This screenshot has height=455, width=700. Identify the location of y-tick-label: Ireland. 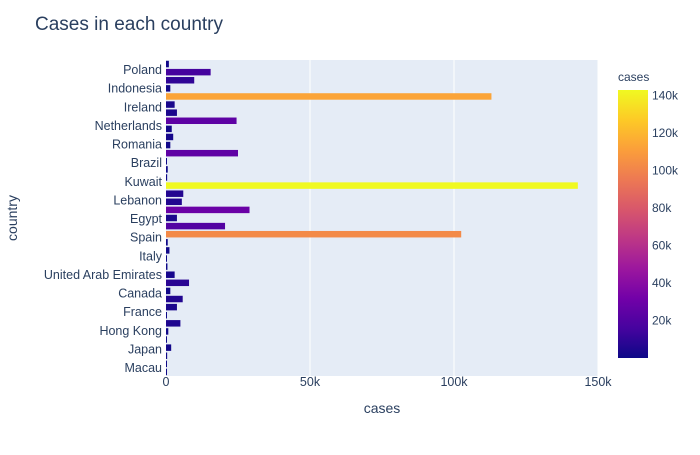
(143, 107).